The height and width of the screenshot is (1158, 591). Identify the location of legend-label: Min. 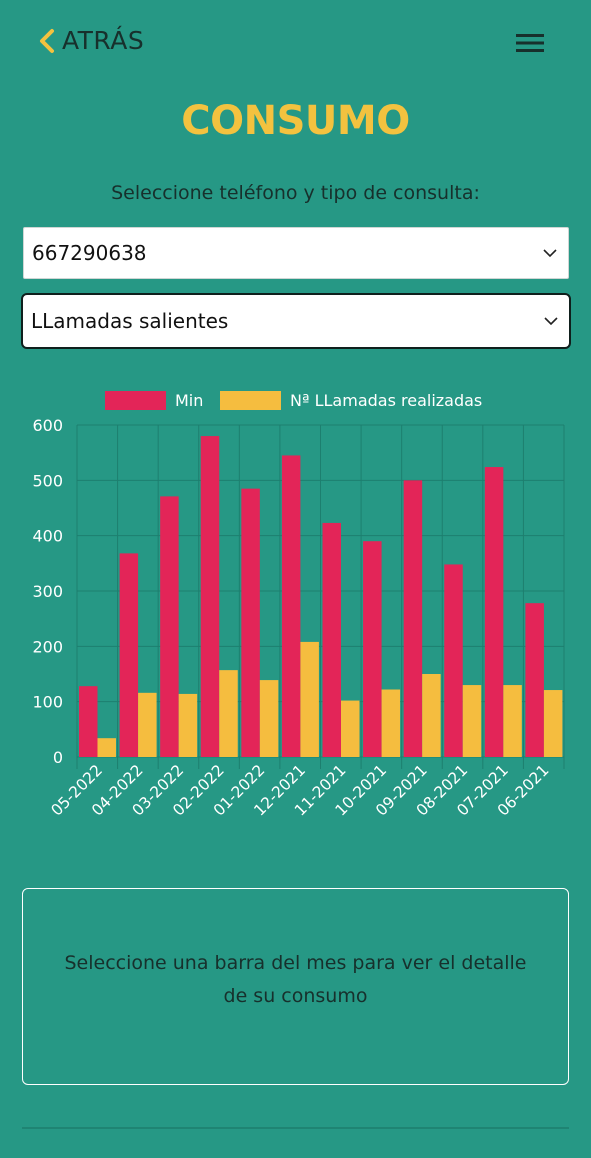
(189, 400).